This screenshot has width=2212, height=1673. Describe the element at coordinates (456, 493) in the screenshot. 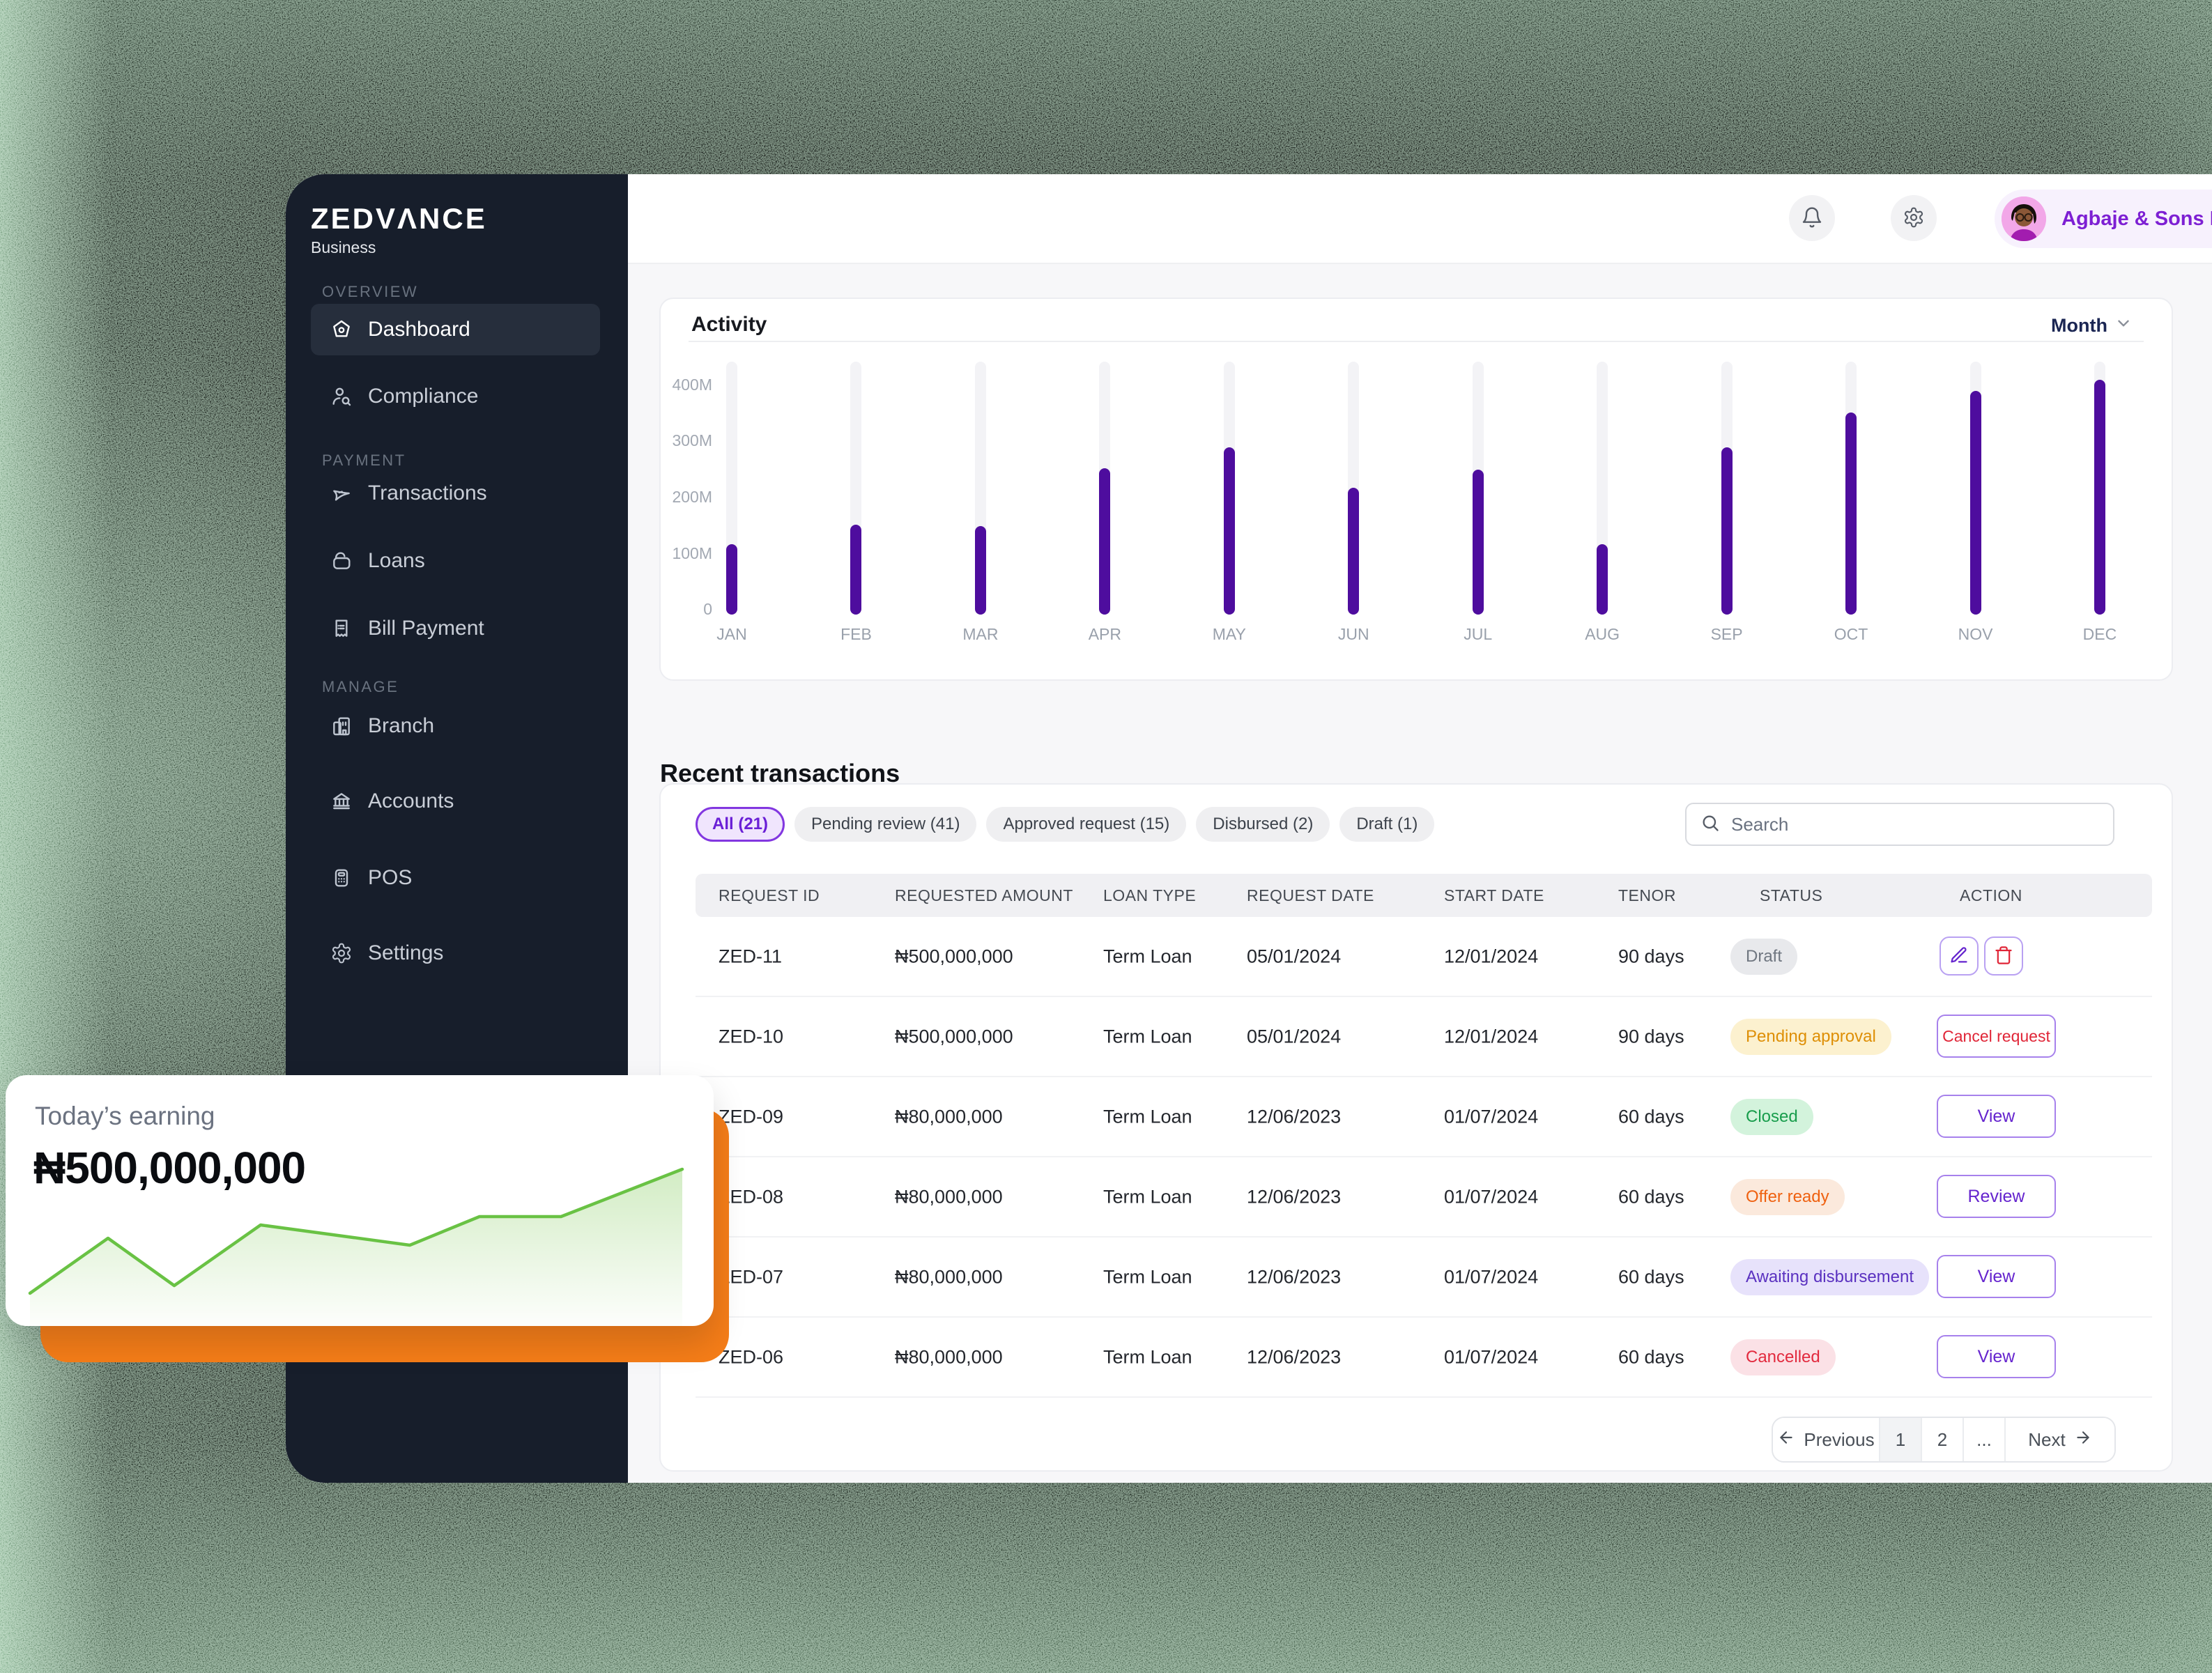

I see `sidebar-item-transactions: Transactions` at that location.